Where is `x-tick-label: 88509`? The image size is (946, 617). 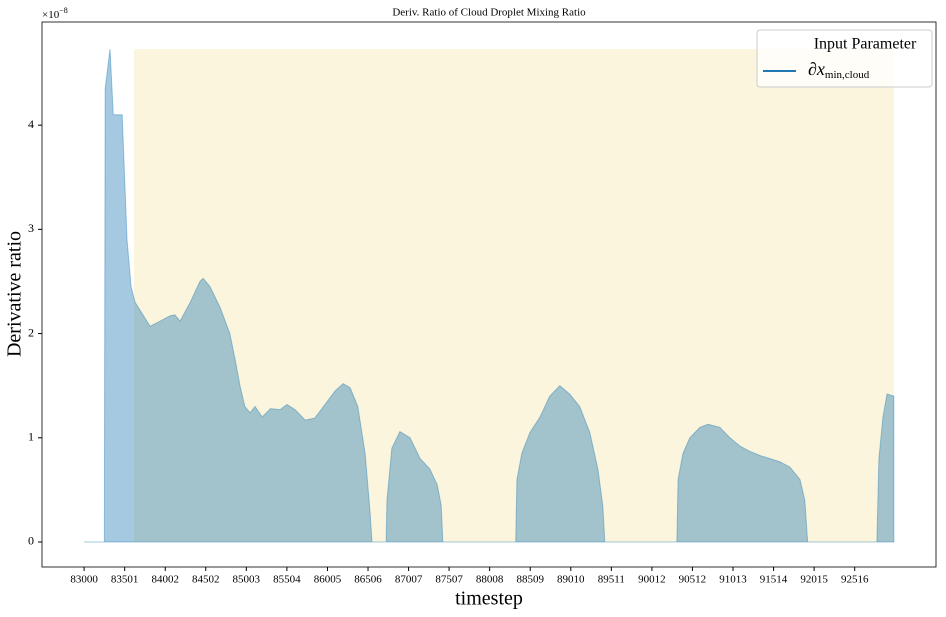 x-tick-label: 88509 is located at coordinates (530, 580).